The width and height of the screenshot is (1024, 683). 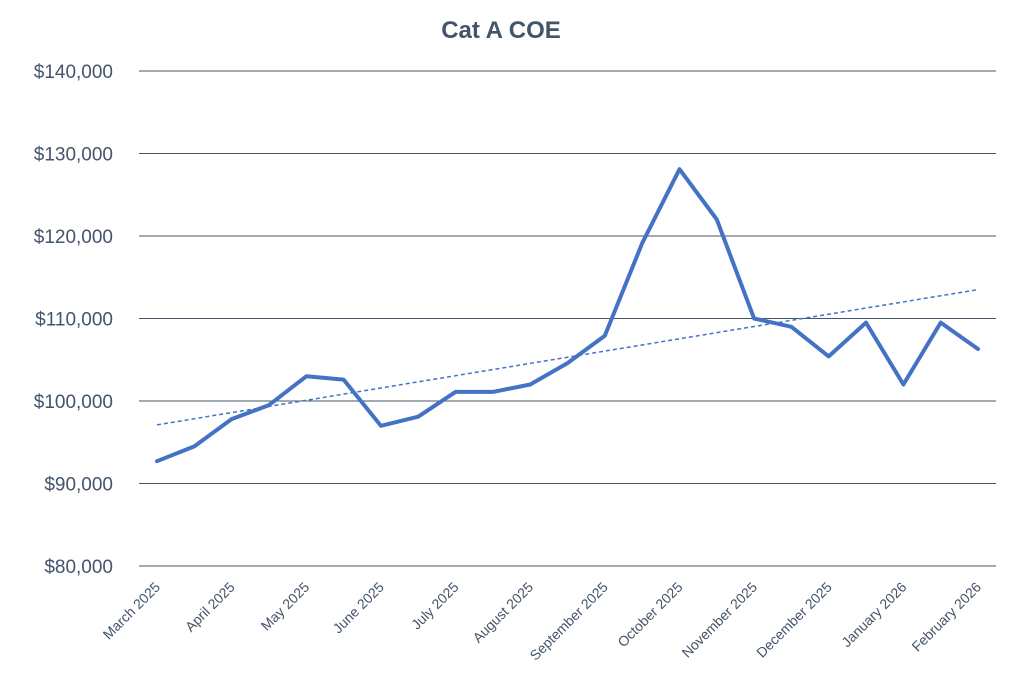 What do you see at coordinates (649, 614) in the screenshot?
I see `x-tick-label: October 2025` at bounding box center [649, 614].